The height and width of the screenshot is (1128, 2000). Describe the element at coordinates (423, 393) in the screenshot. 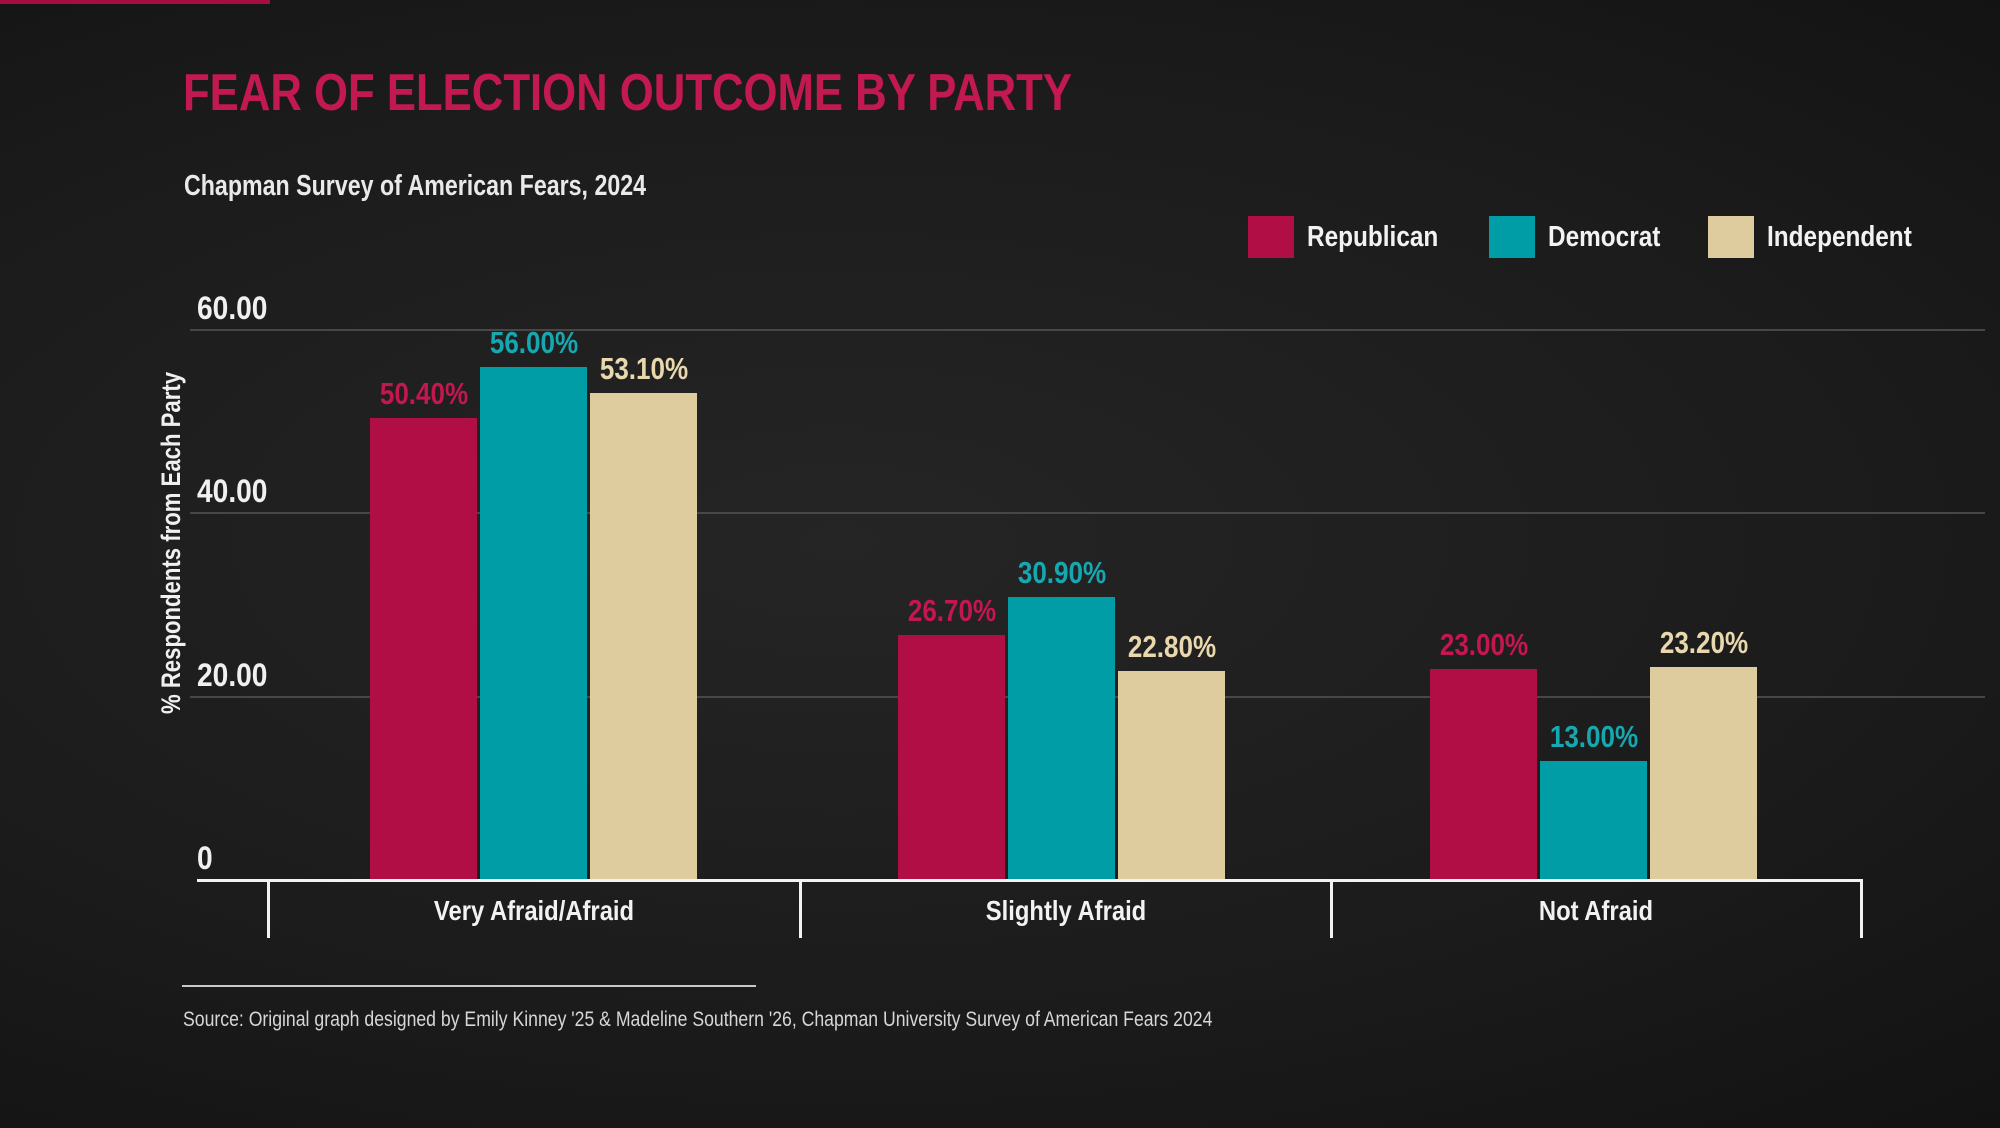

I see `value-label-republican-very-afraid-afraid: 50.40%` at that location.